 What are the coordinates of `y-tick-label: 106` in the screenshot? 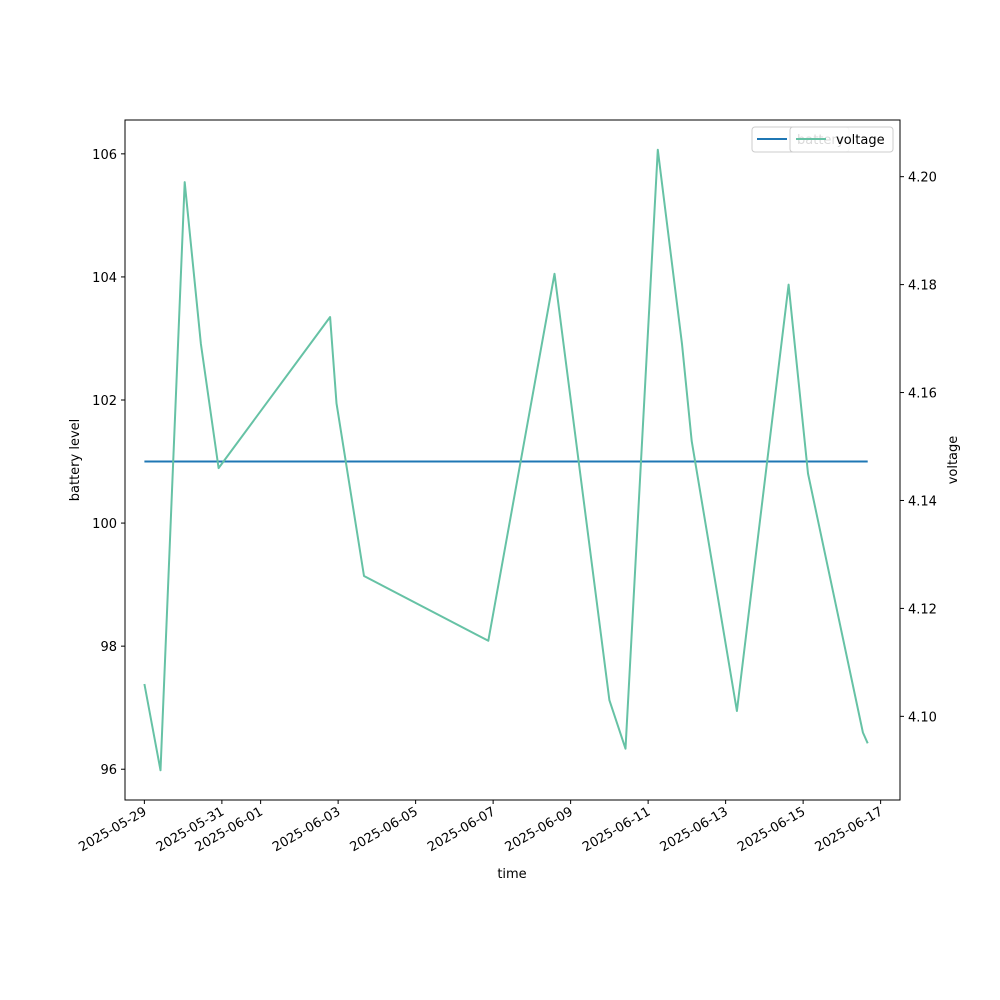 It's located at (104, 155).